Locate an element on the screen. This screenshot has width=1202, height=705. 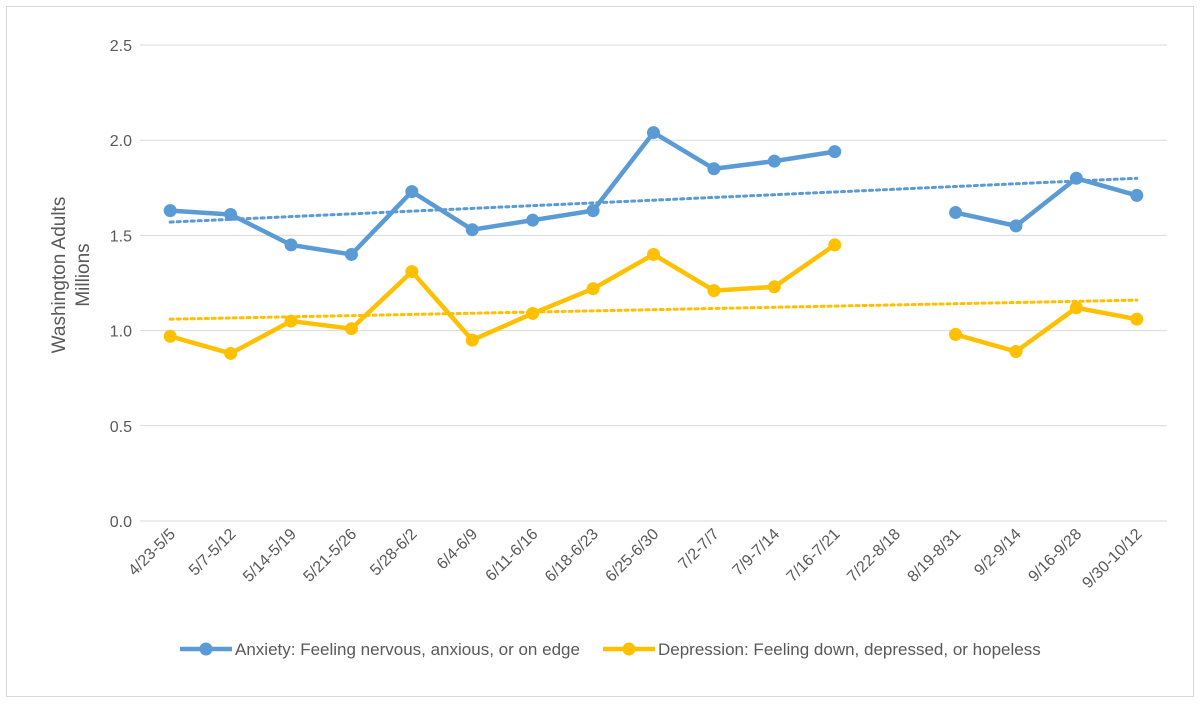
x-tick-label: 6/11-6/16 is located at coordinates (512, 555).